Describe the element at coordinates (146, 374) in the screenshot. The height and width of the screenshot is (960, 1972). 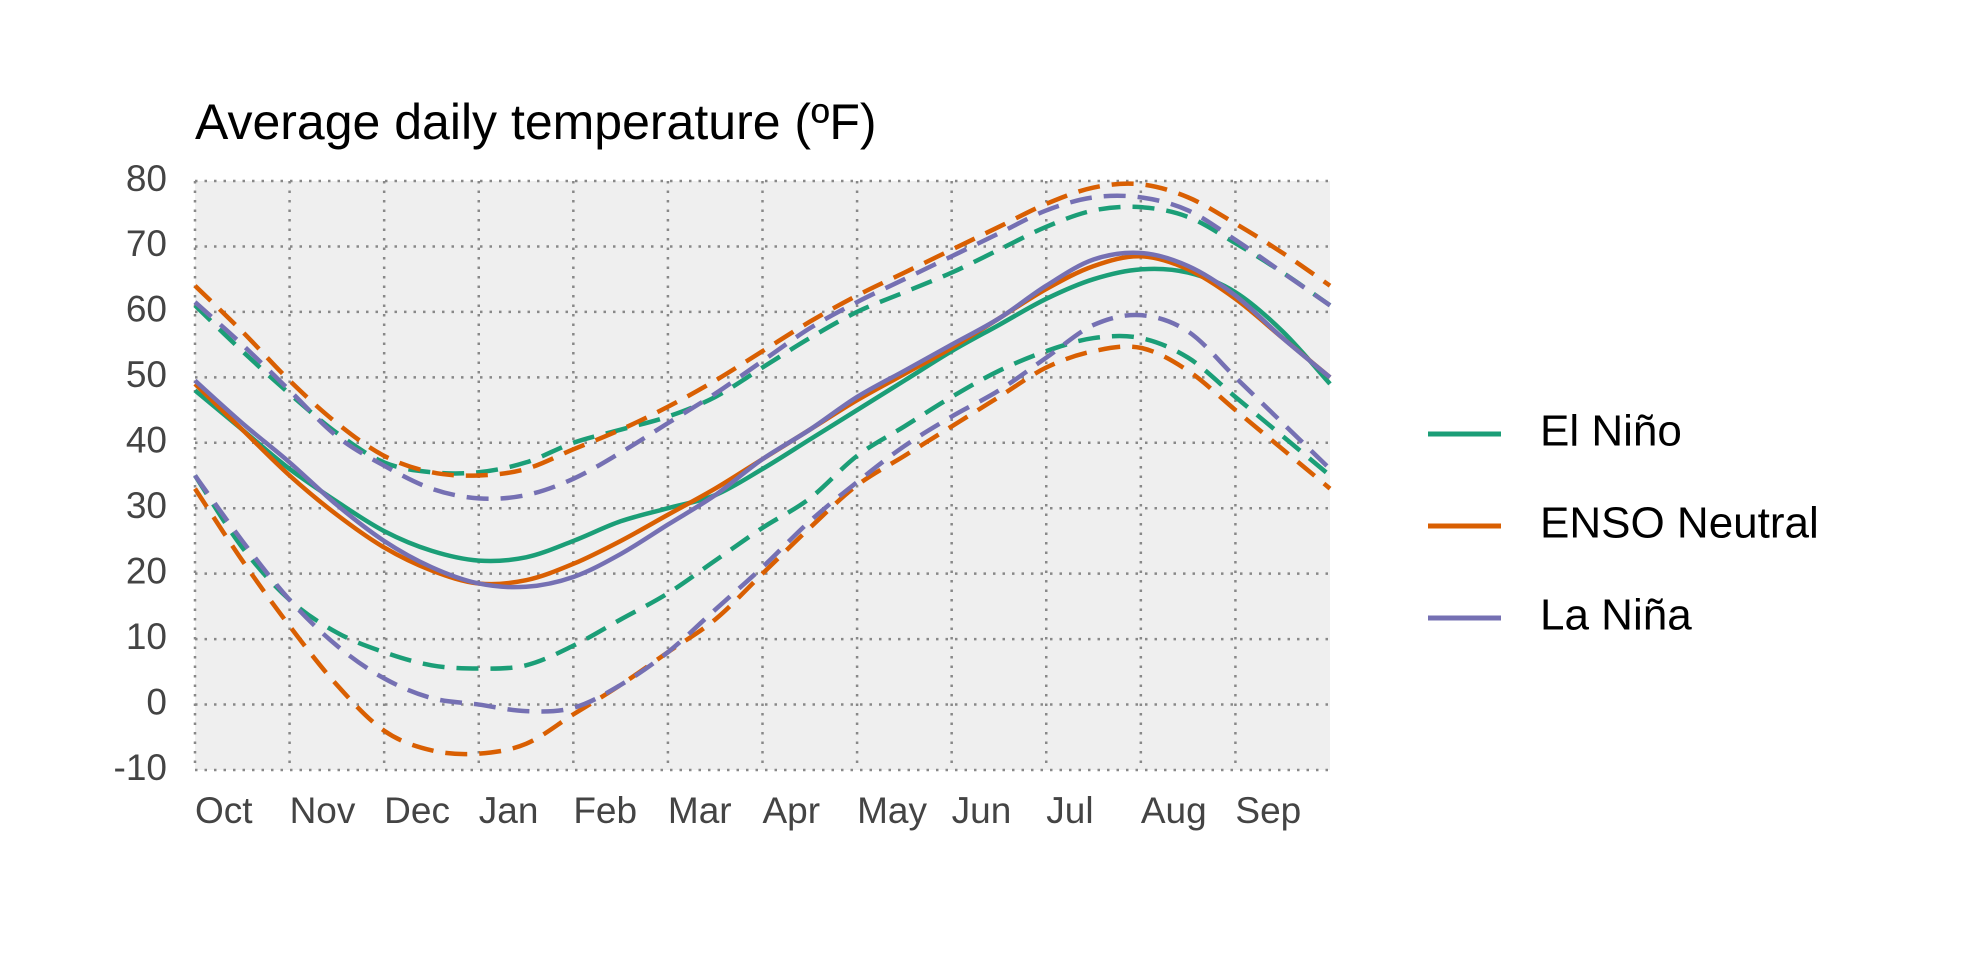
I see `y-tick-label: 50` at that location.